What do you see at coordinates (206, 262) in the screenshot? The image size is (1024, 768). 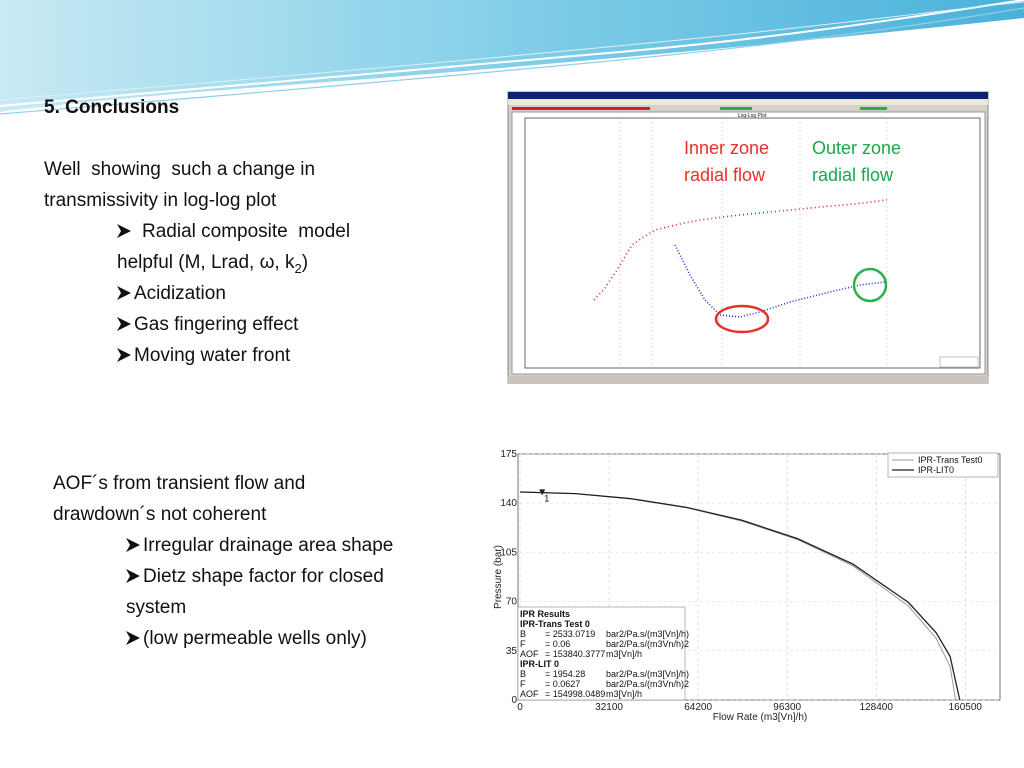 I see `bullet-text: helpful (M, Lrad, ω, k` at bounding box center [206, 262].